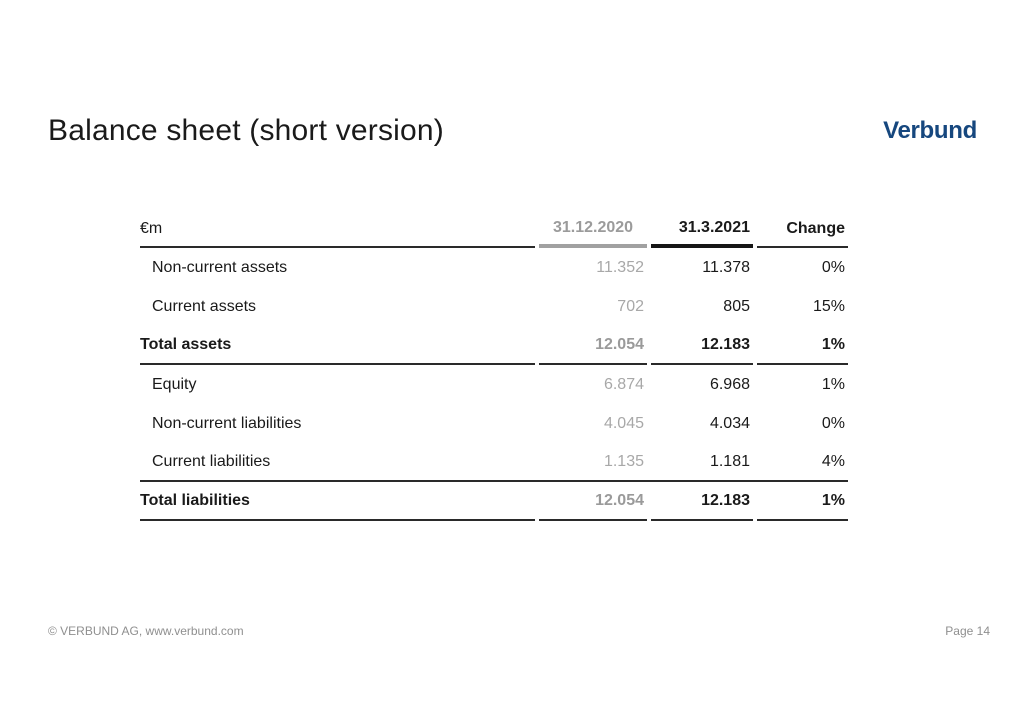 The height and width of the screenshot is (724, 1024). Describe the element at coordinates (494, 423) in the screenshot. I see `table-row-non-current-liabilities: Non-current liabilities 4.045 4.034 0%` at that location.